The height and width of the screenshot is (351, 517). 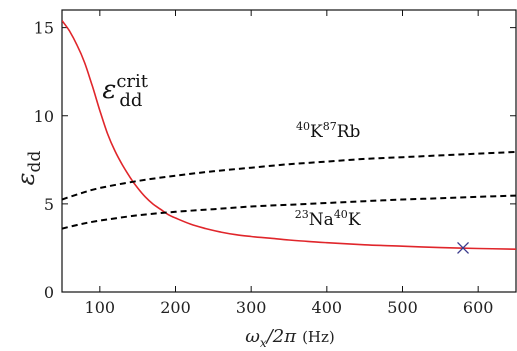 What do you see at coordinates (349, 132) in the screenshot?
I see `annotation-krb-el2: Rb` at bounding box center [349, 132].